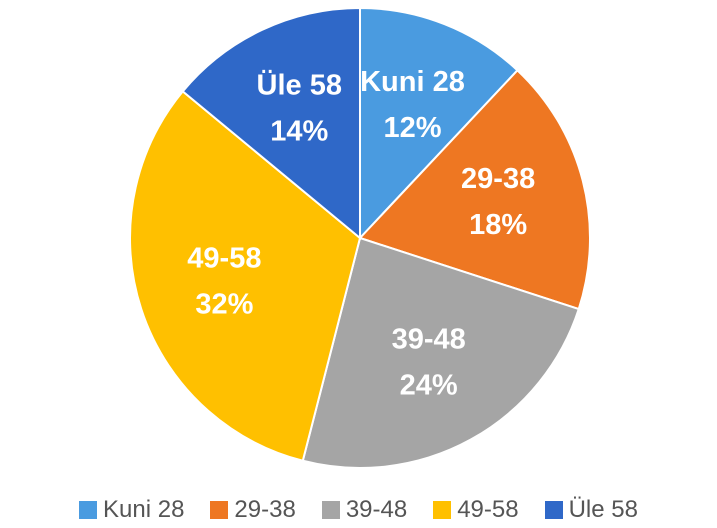 This screenshot has height=528, width=717. Describe the element at coordinates (144, 509) in the screenshot. I see `legend-label: Kuni 28` at that location.